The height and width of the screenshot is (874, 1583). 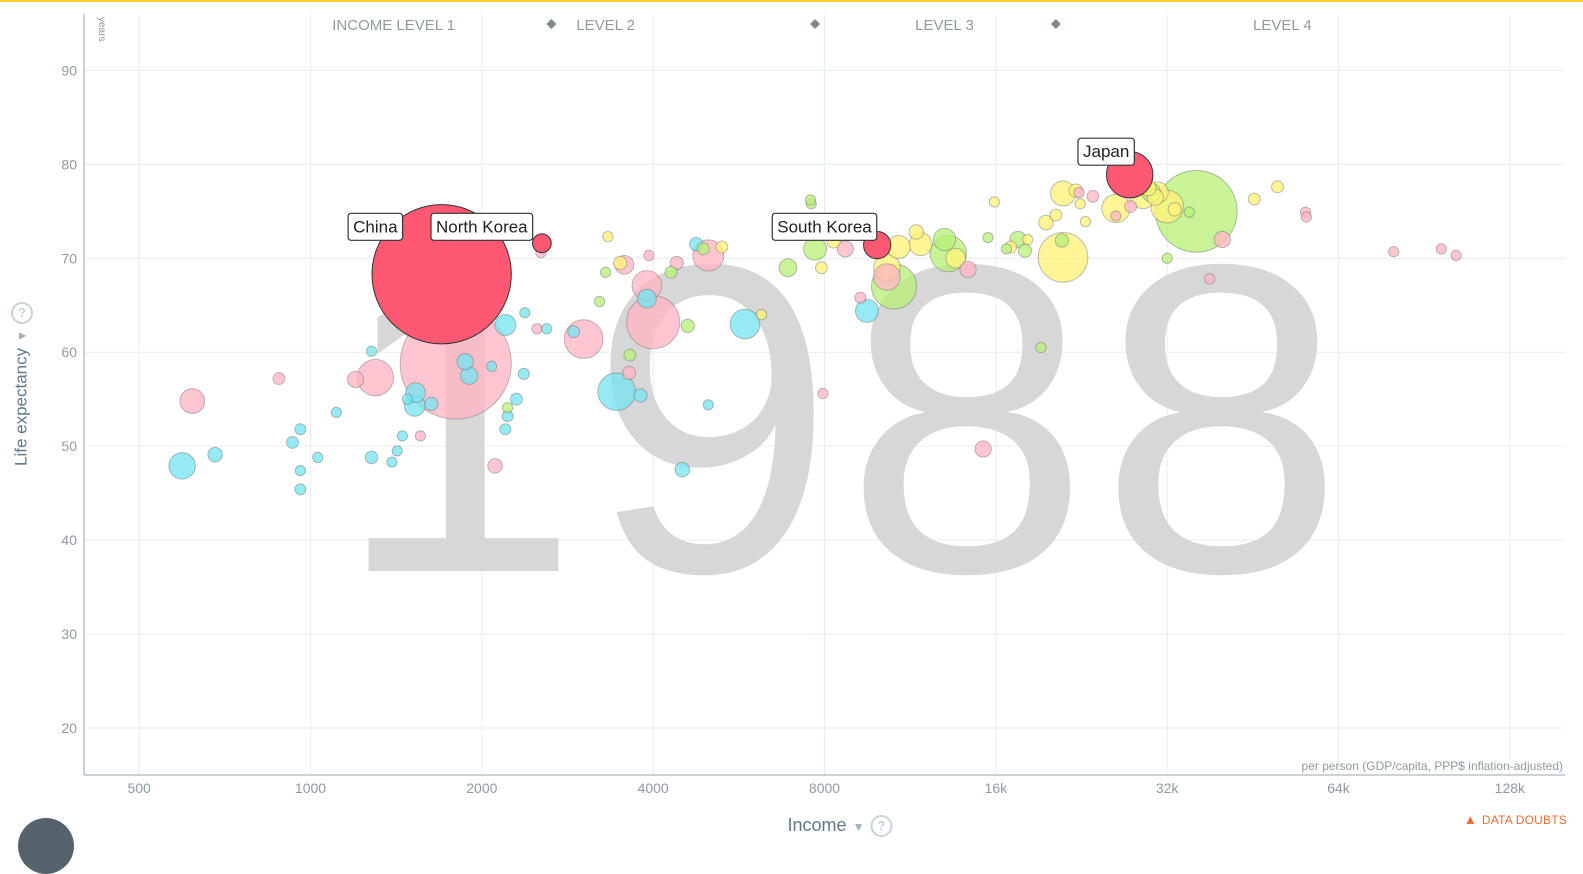 I want to click on y-axis-dropdown-icon: ▼, so click(x=22, y=335).